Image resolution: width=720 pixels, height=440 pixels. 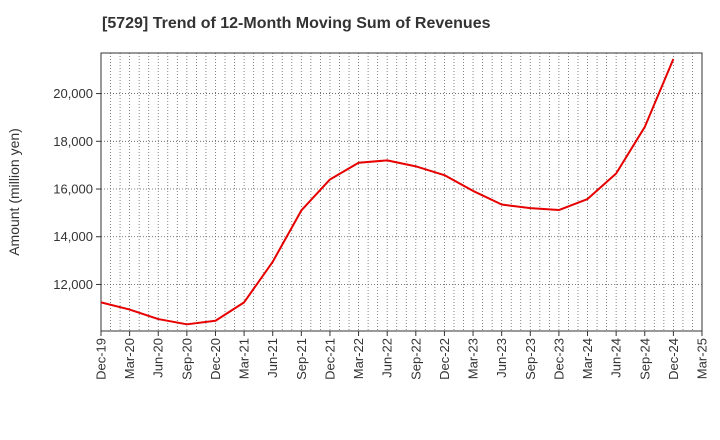 What do you see at coordinates (272, 358) in the screenshot?
I see `x-tick-label: Jun-21` at bounding box center [272, 358].